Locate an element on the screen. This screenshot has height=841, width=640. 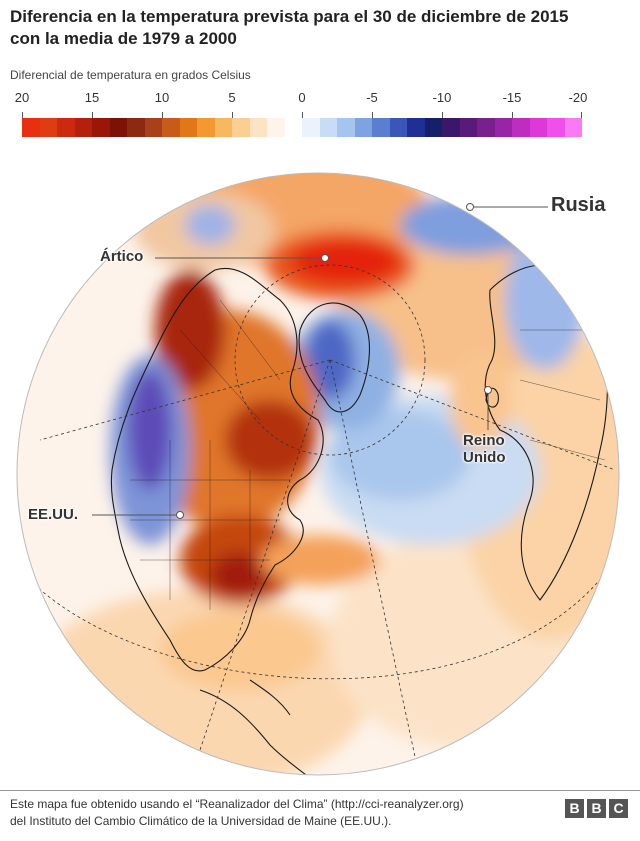
legend-tickmarks is located at coordinates (302, 115).